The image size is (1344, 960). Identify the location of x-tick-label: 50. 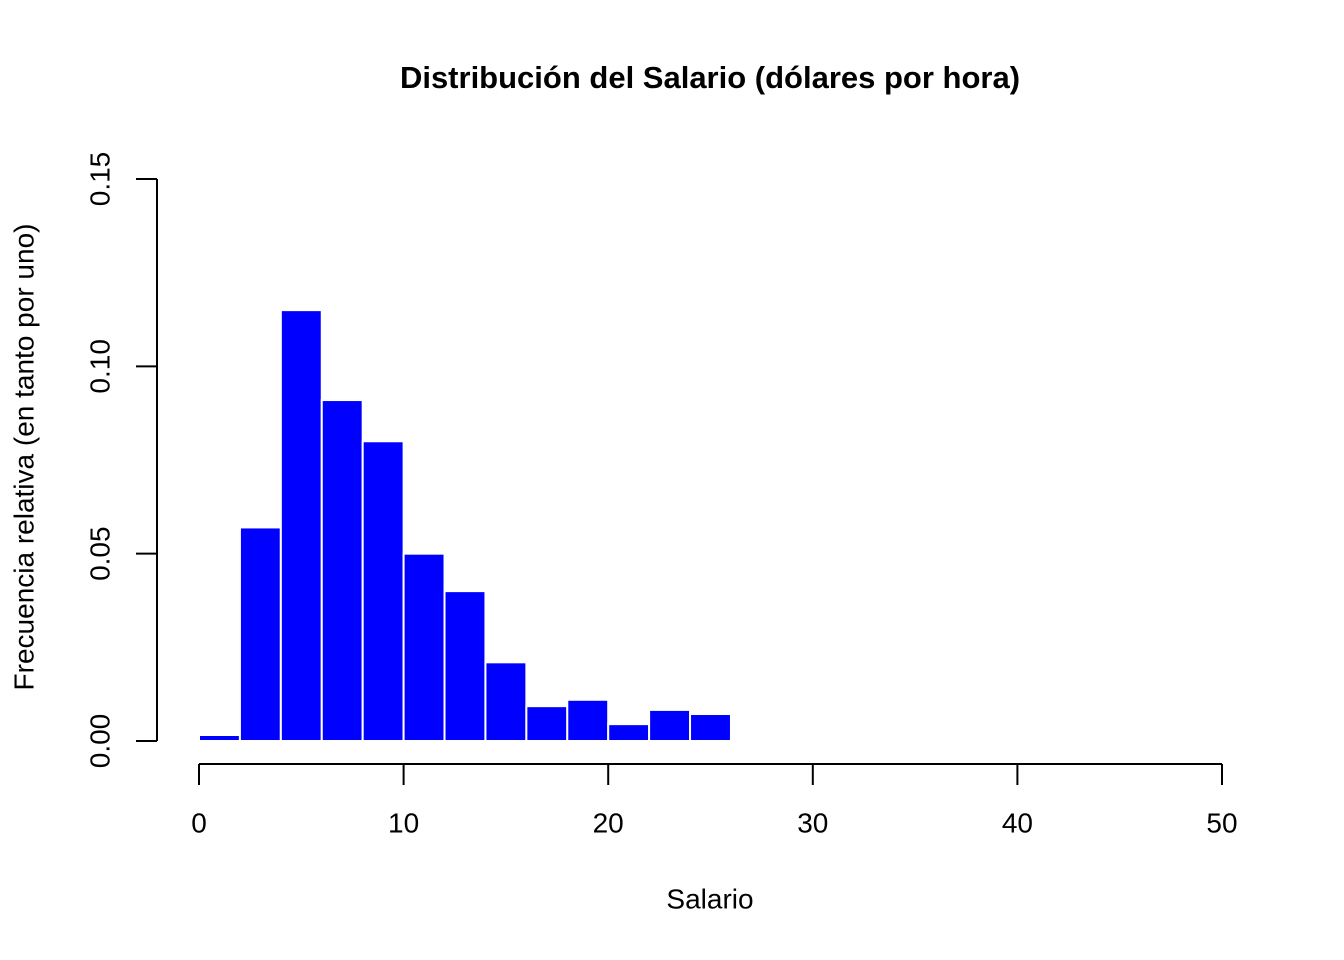
(1221, 822).